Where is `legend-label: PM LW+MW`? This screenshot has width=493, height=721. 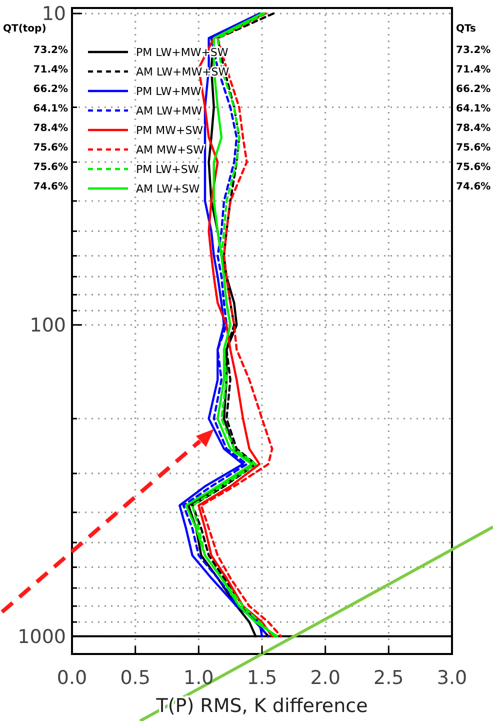
legend-label: PM LW+MW is located at coordinates (169, 91).